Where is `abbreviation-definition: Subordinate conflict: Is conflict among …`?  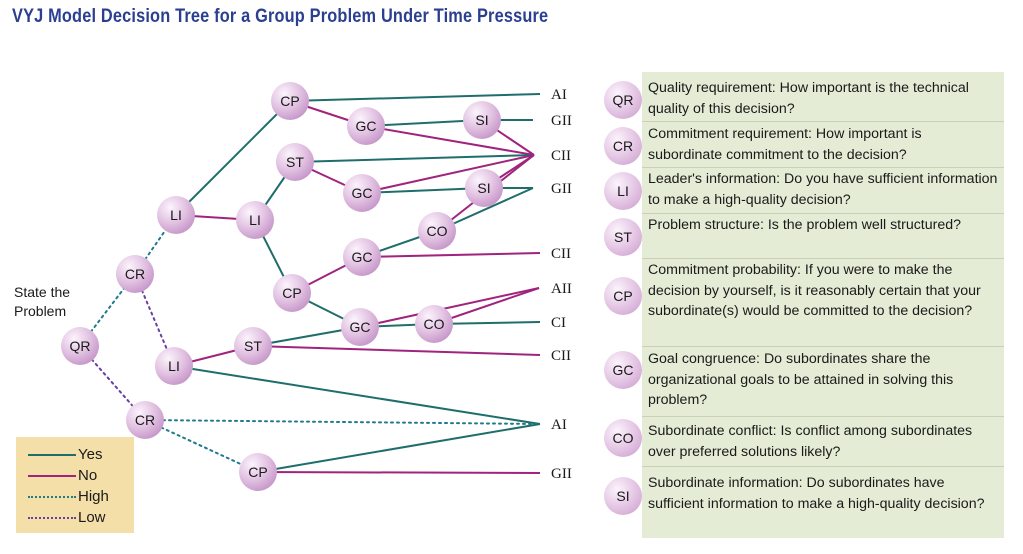 abbreviation-definition: Subordinate conflict: Is conflict among … is located at coordinates (810, 441).